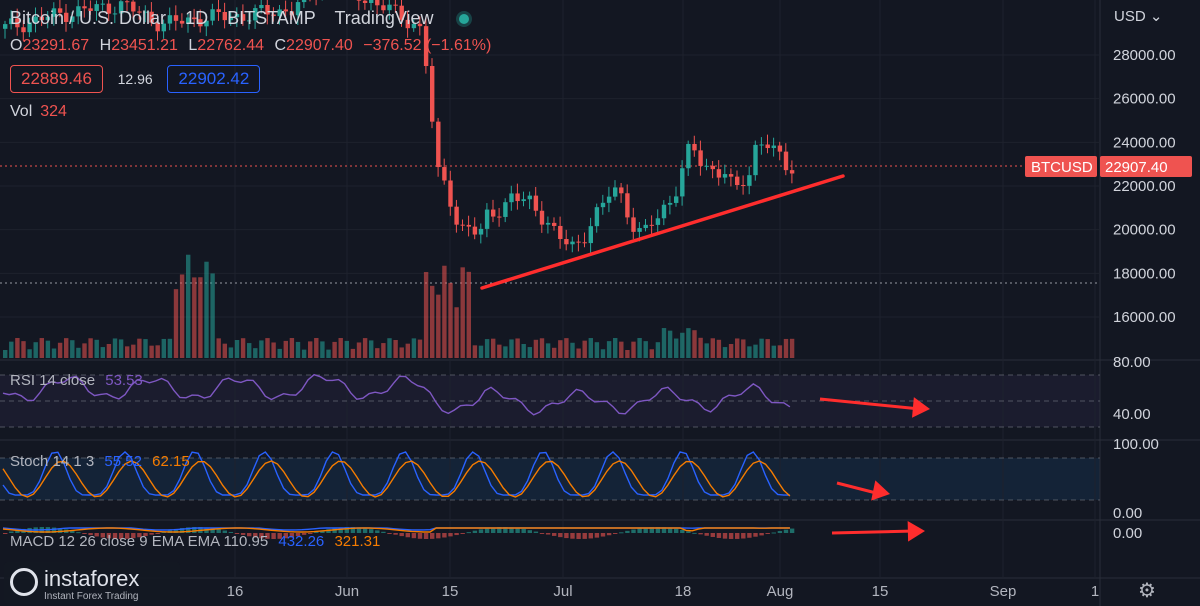  Describe the element at coordinates (29, 461) in the screenshot. I see `stoch-label: Stoch` at that location.